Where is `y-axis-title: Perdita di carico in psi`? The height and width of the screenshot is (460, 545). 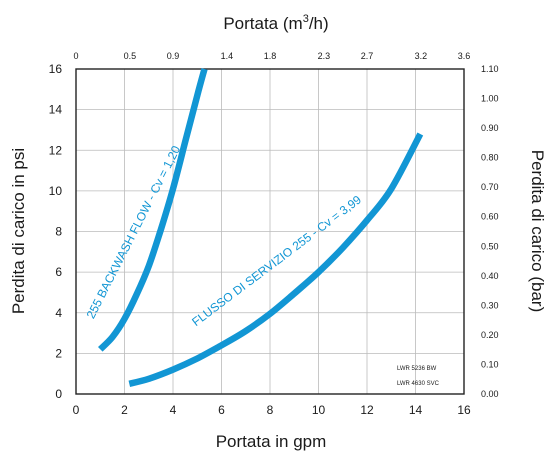 y-axis-title: Perdita di carico in psi is located at coordinates (18, 231).